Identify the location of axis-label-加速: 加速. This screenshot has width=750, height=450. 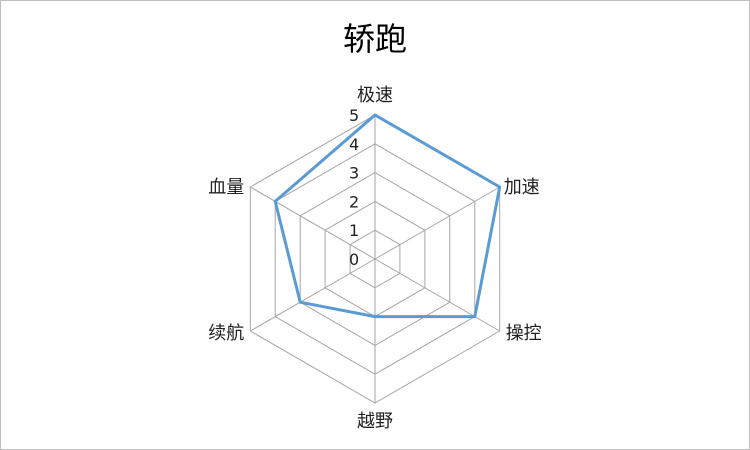
(522, 187).